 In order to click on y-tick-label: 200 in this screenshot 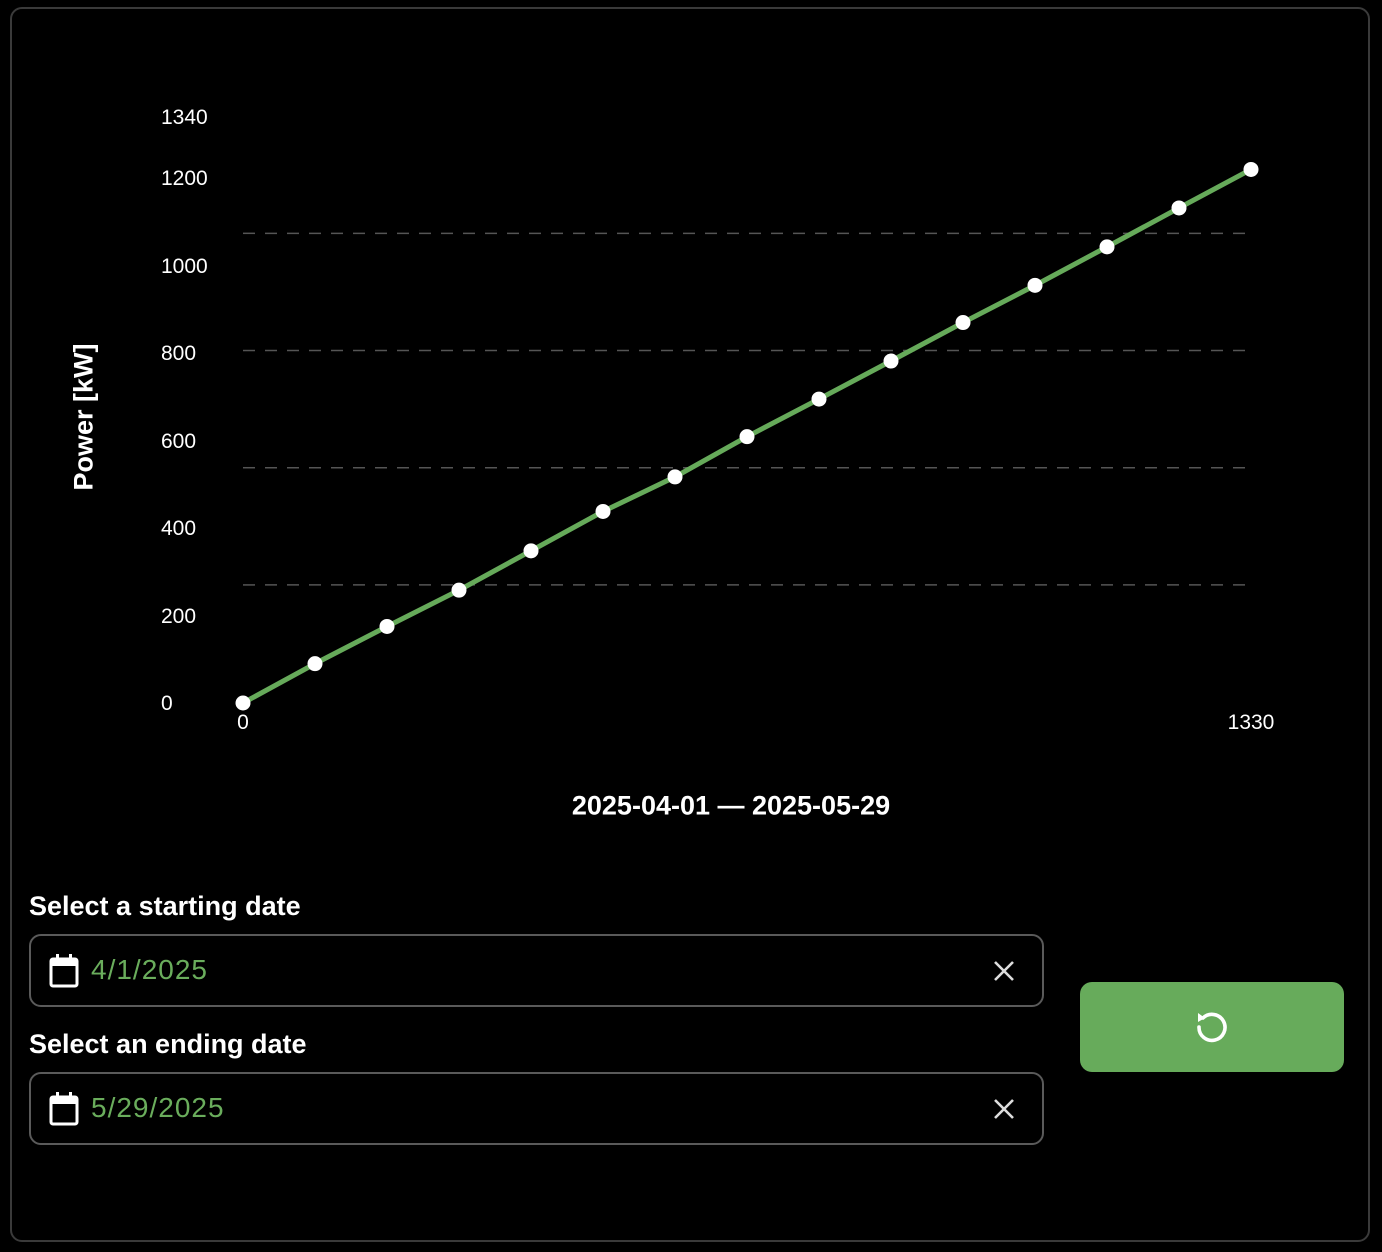, I will do `click(179, 616)`.